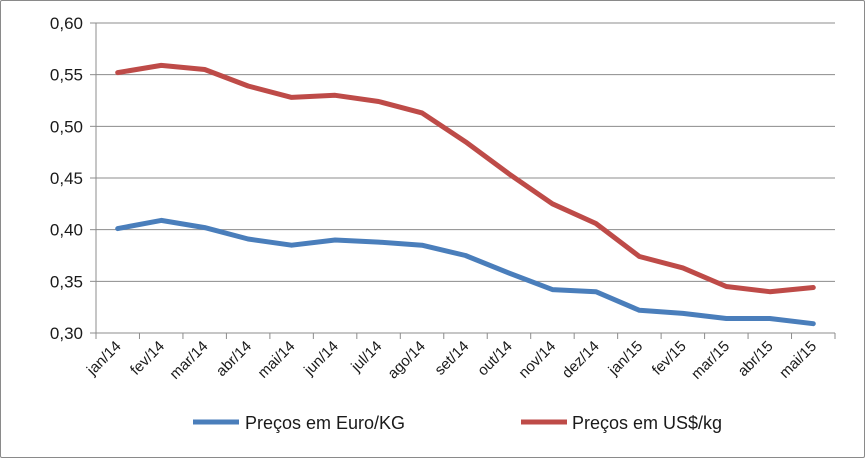 This screenshot has height=462, width=865. I want to click on y-axis-tick-labels: 0,30 0,35 0,40 0,45 0,50 0,55 0,60, so click(66, 178).